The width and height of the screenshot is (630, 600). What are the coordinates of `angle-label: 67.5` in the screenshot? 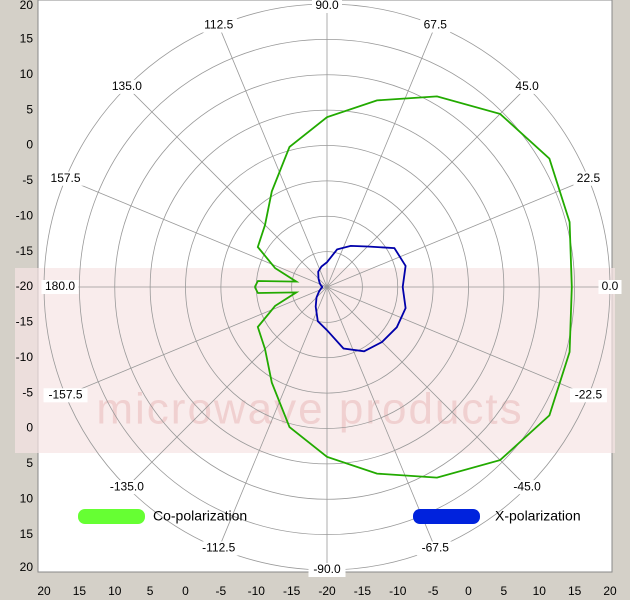 It's located at (436, 25).